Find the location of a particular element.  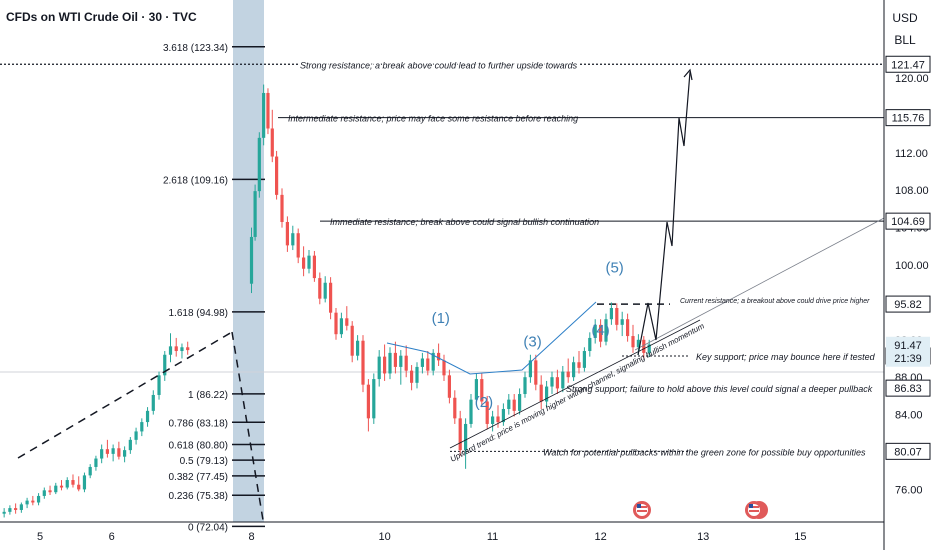

wave-label: (1) is located at coordinates (441, 318).